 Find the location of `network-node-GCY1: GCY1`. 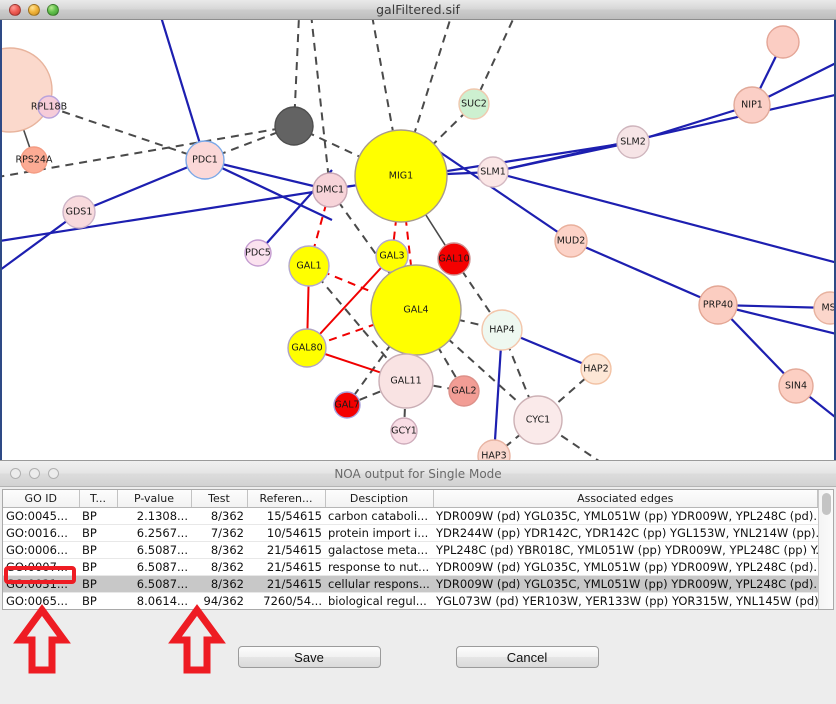

network-node-GCY1: GCY1 is located at coordinates (404, 431).